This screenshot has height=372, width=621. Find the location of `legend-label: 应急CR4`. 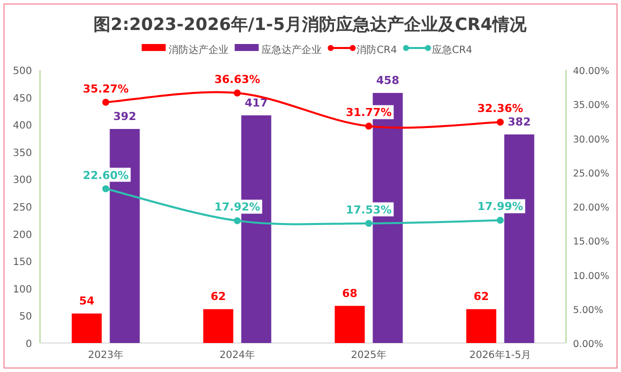

legend-label: 应急CR4 is located at coordinates (452, 50).